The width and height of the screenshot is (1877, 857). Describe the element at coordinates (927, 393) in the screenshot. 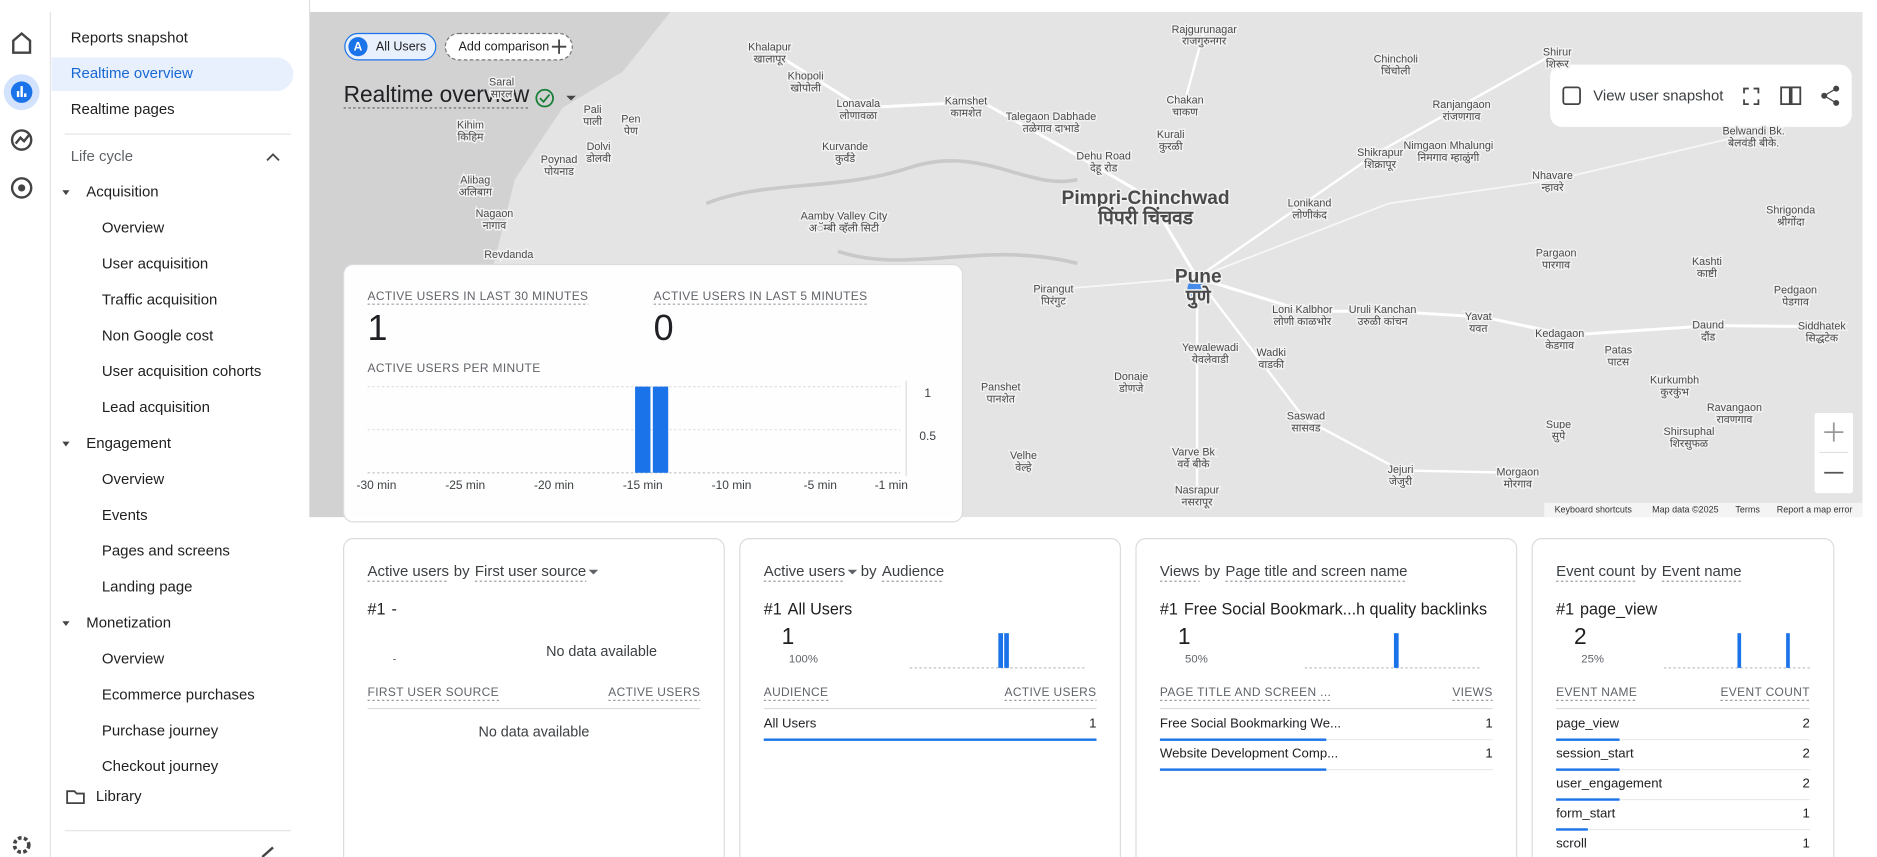

I see `y-tick-label: 1` at that location.